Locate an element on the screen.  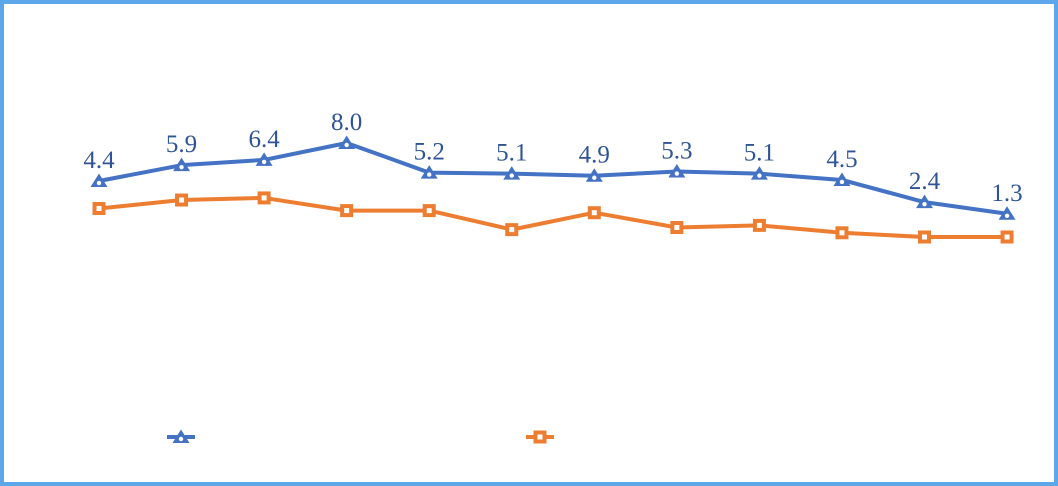
blue-triangle-series-data-label: 6.4 is located at coordinates (264, 139).